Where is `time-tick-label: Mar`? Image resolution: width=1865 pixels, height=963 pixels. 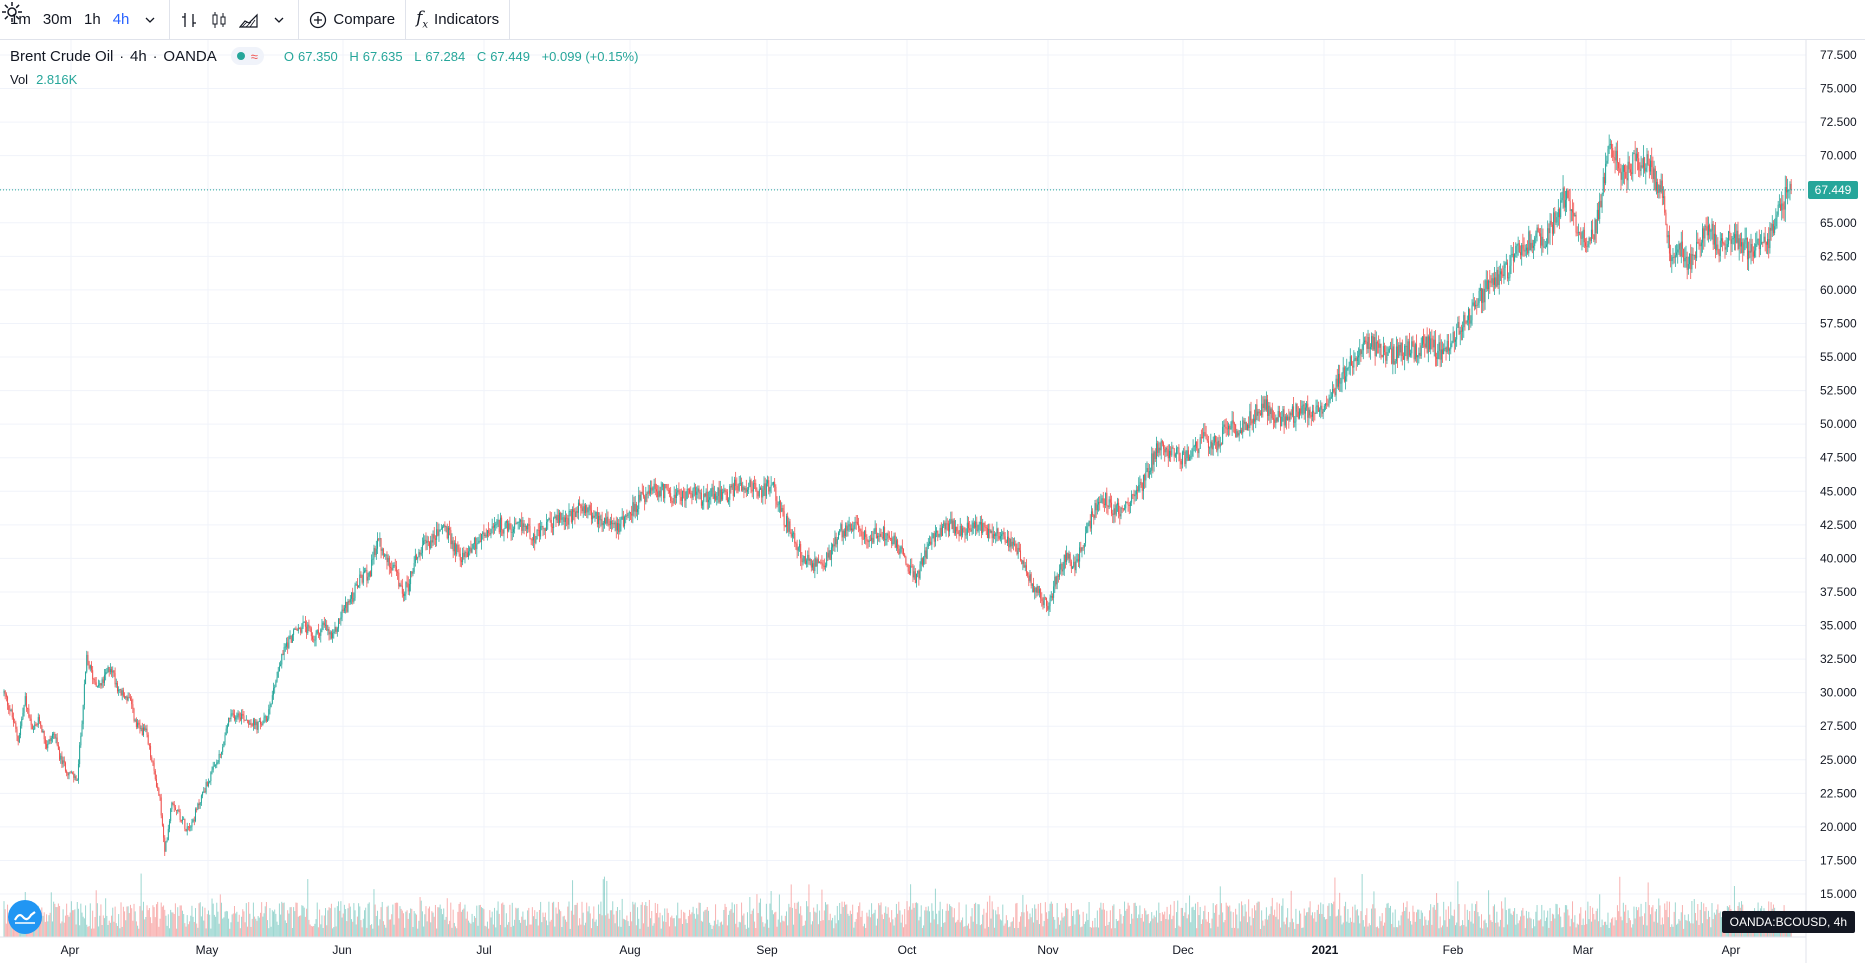
time-tick-label: Mar is located at coordinates (1583, 950).